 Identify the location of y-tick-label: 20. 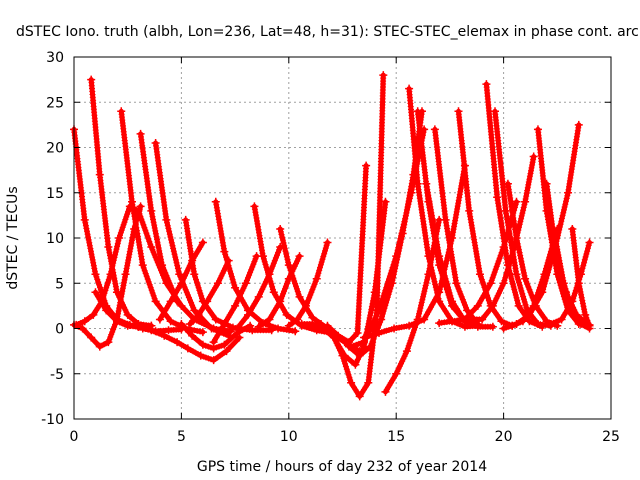
(55, 149).